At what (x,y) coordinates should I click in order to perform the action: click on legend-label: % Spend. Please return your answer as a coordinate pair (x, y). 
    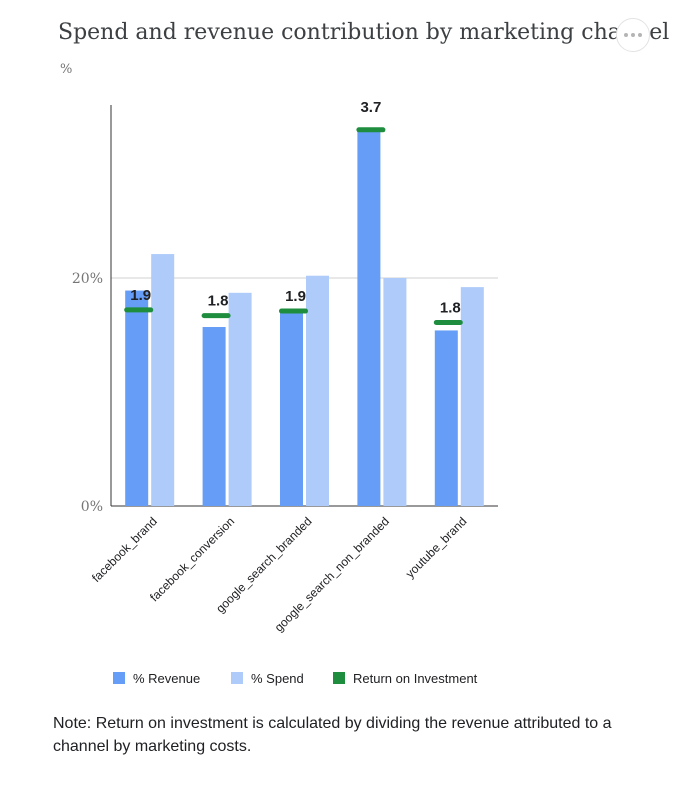
    Looking at the image, I should click on (277, 678).